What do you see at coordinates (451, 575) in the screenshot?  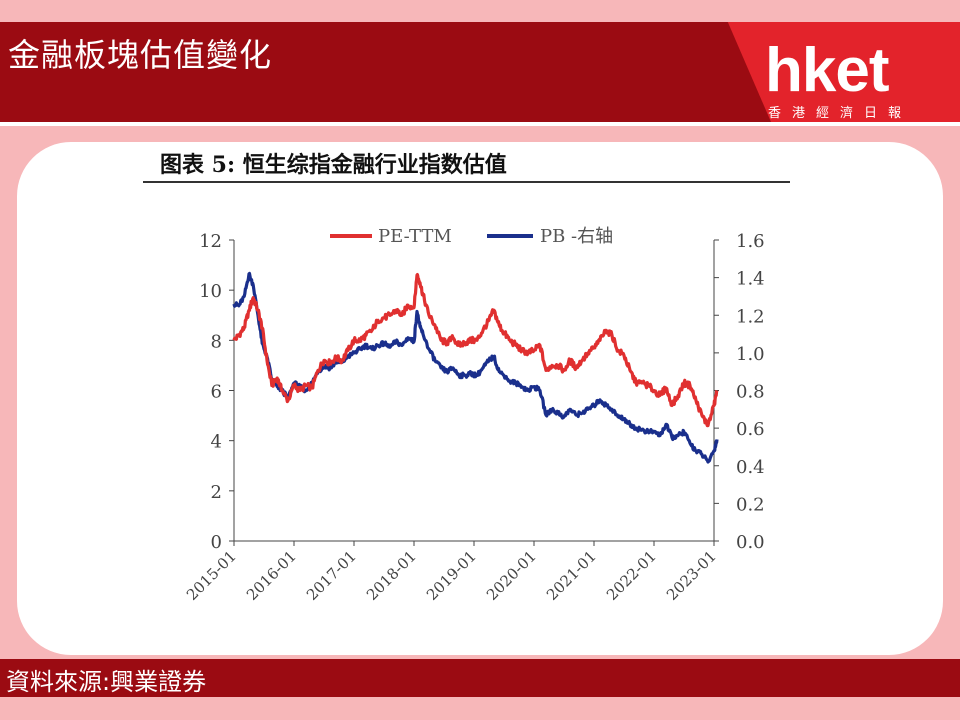 I see `x-tick-label: 2019-01` at bounding box center [451, 575].